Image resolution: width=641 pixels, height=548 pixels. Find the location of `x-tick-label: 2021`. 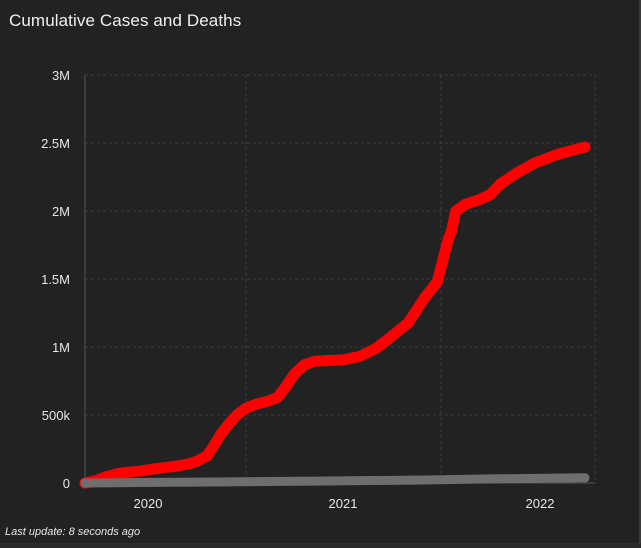

x-tick-label: 2021 is located at coordinates (343, 503).